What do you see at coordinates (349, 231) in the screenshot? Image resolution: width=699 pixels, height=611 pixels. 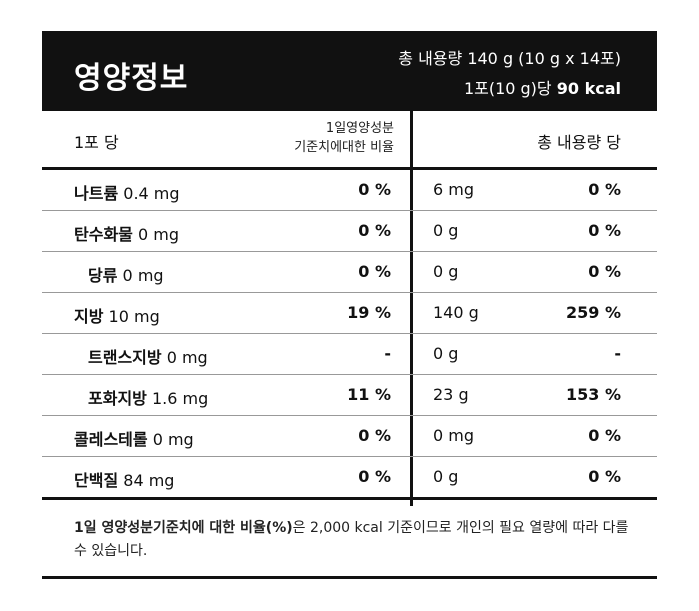 I see `nutrient-row: 탄수화물 0 mg 0 % 0 g 0 %` at bounding box center [349, 231].